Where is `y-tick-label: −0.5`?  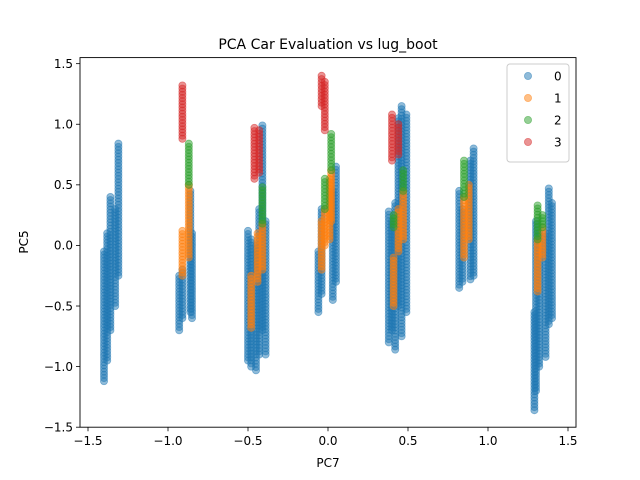
y-tick-label: −0.5 is located at coordinates (58, 306).